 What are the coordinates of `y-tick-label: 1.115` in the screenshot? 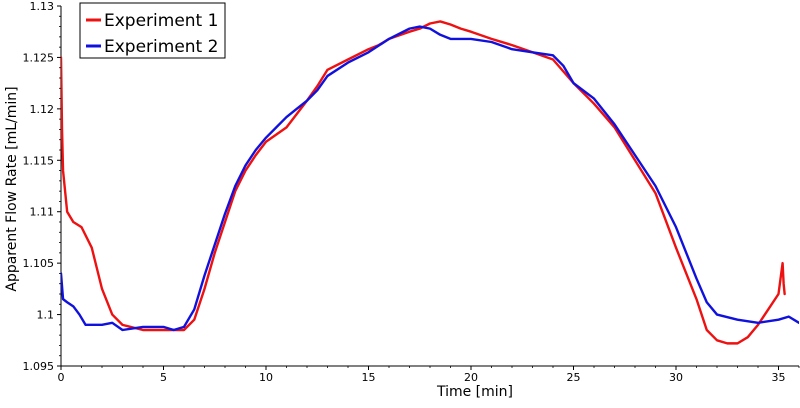 It's located at (39, 160).